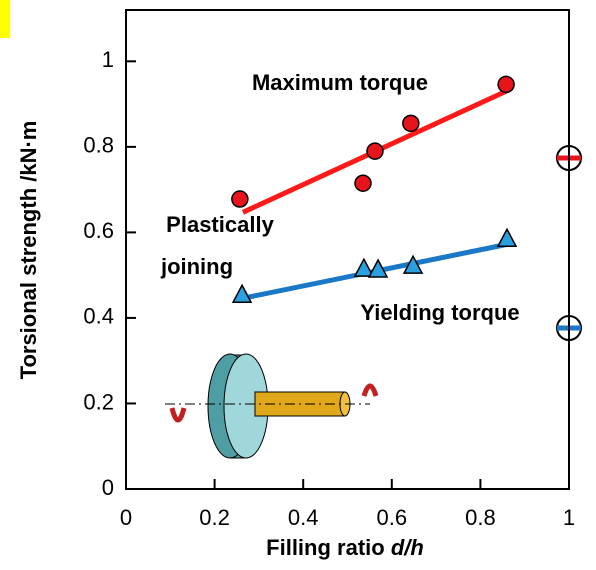  I want to click on x-tick-label: 0, so click(126, 517).